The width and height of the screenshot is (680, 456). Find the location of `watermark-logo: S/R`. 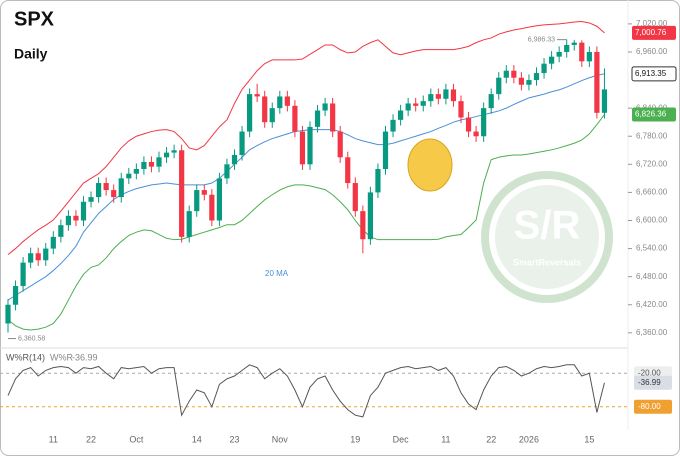

watermark-logo: S/R is located at coordinates (547, 226).